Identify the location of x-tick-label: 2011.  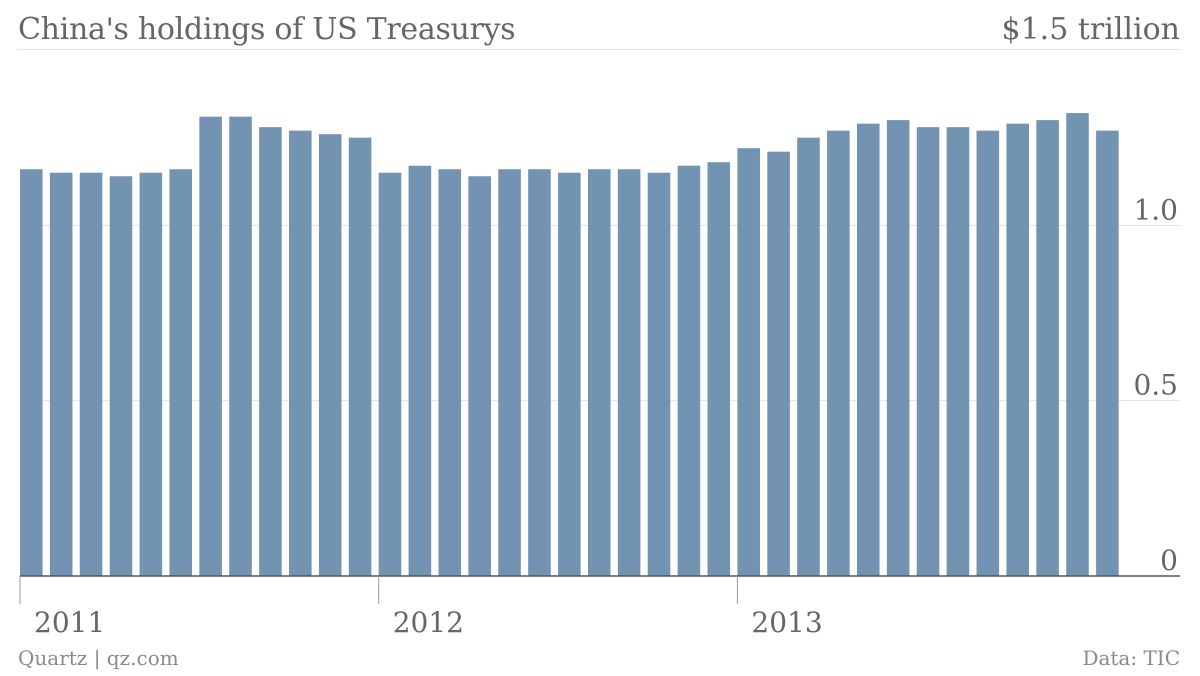
(69, 622).